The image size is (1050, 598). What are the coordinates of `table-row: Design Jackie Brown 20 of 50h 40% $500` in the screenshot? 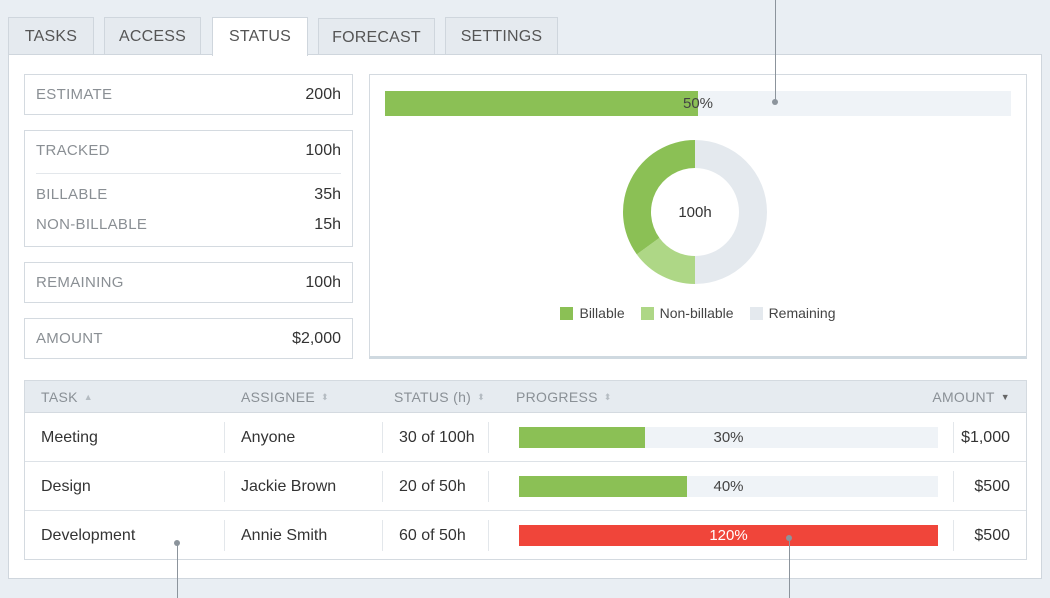 It's located at (525, 486).